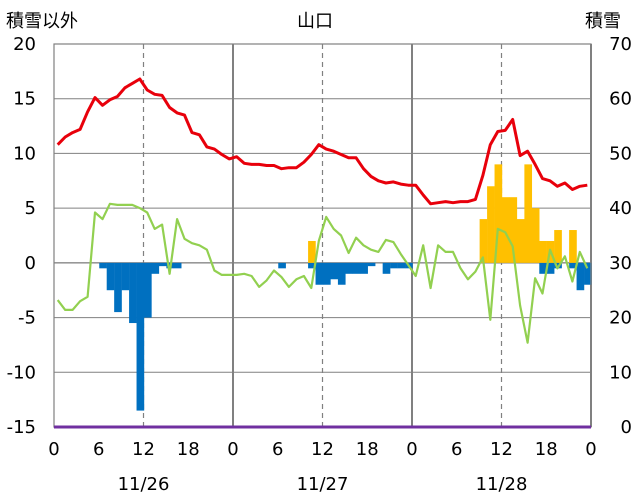  I want to click on left-tick-label: 20, so click(24, 44).